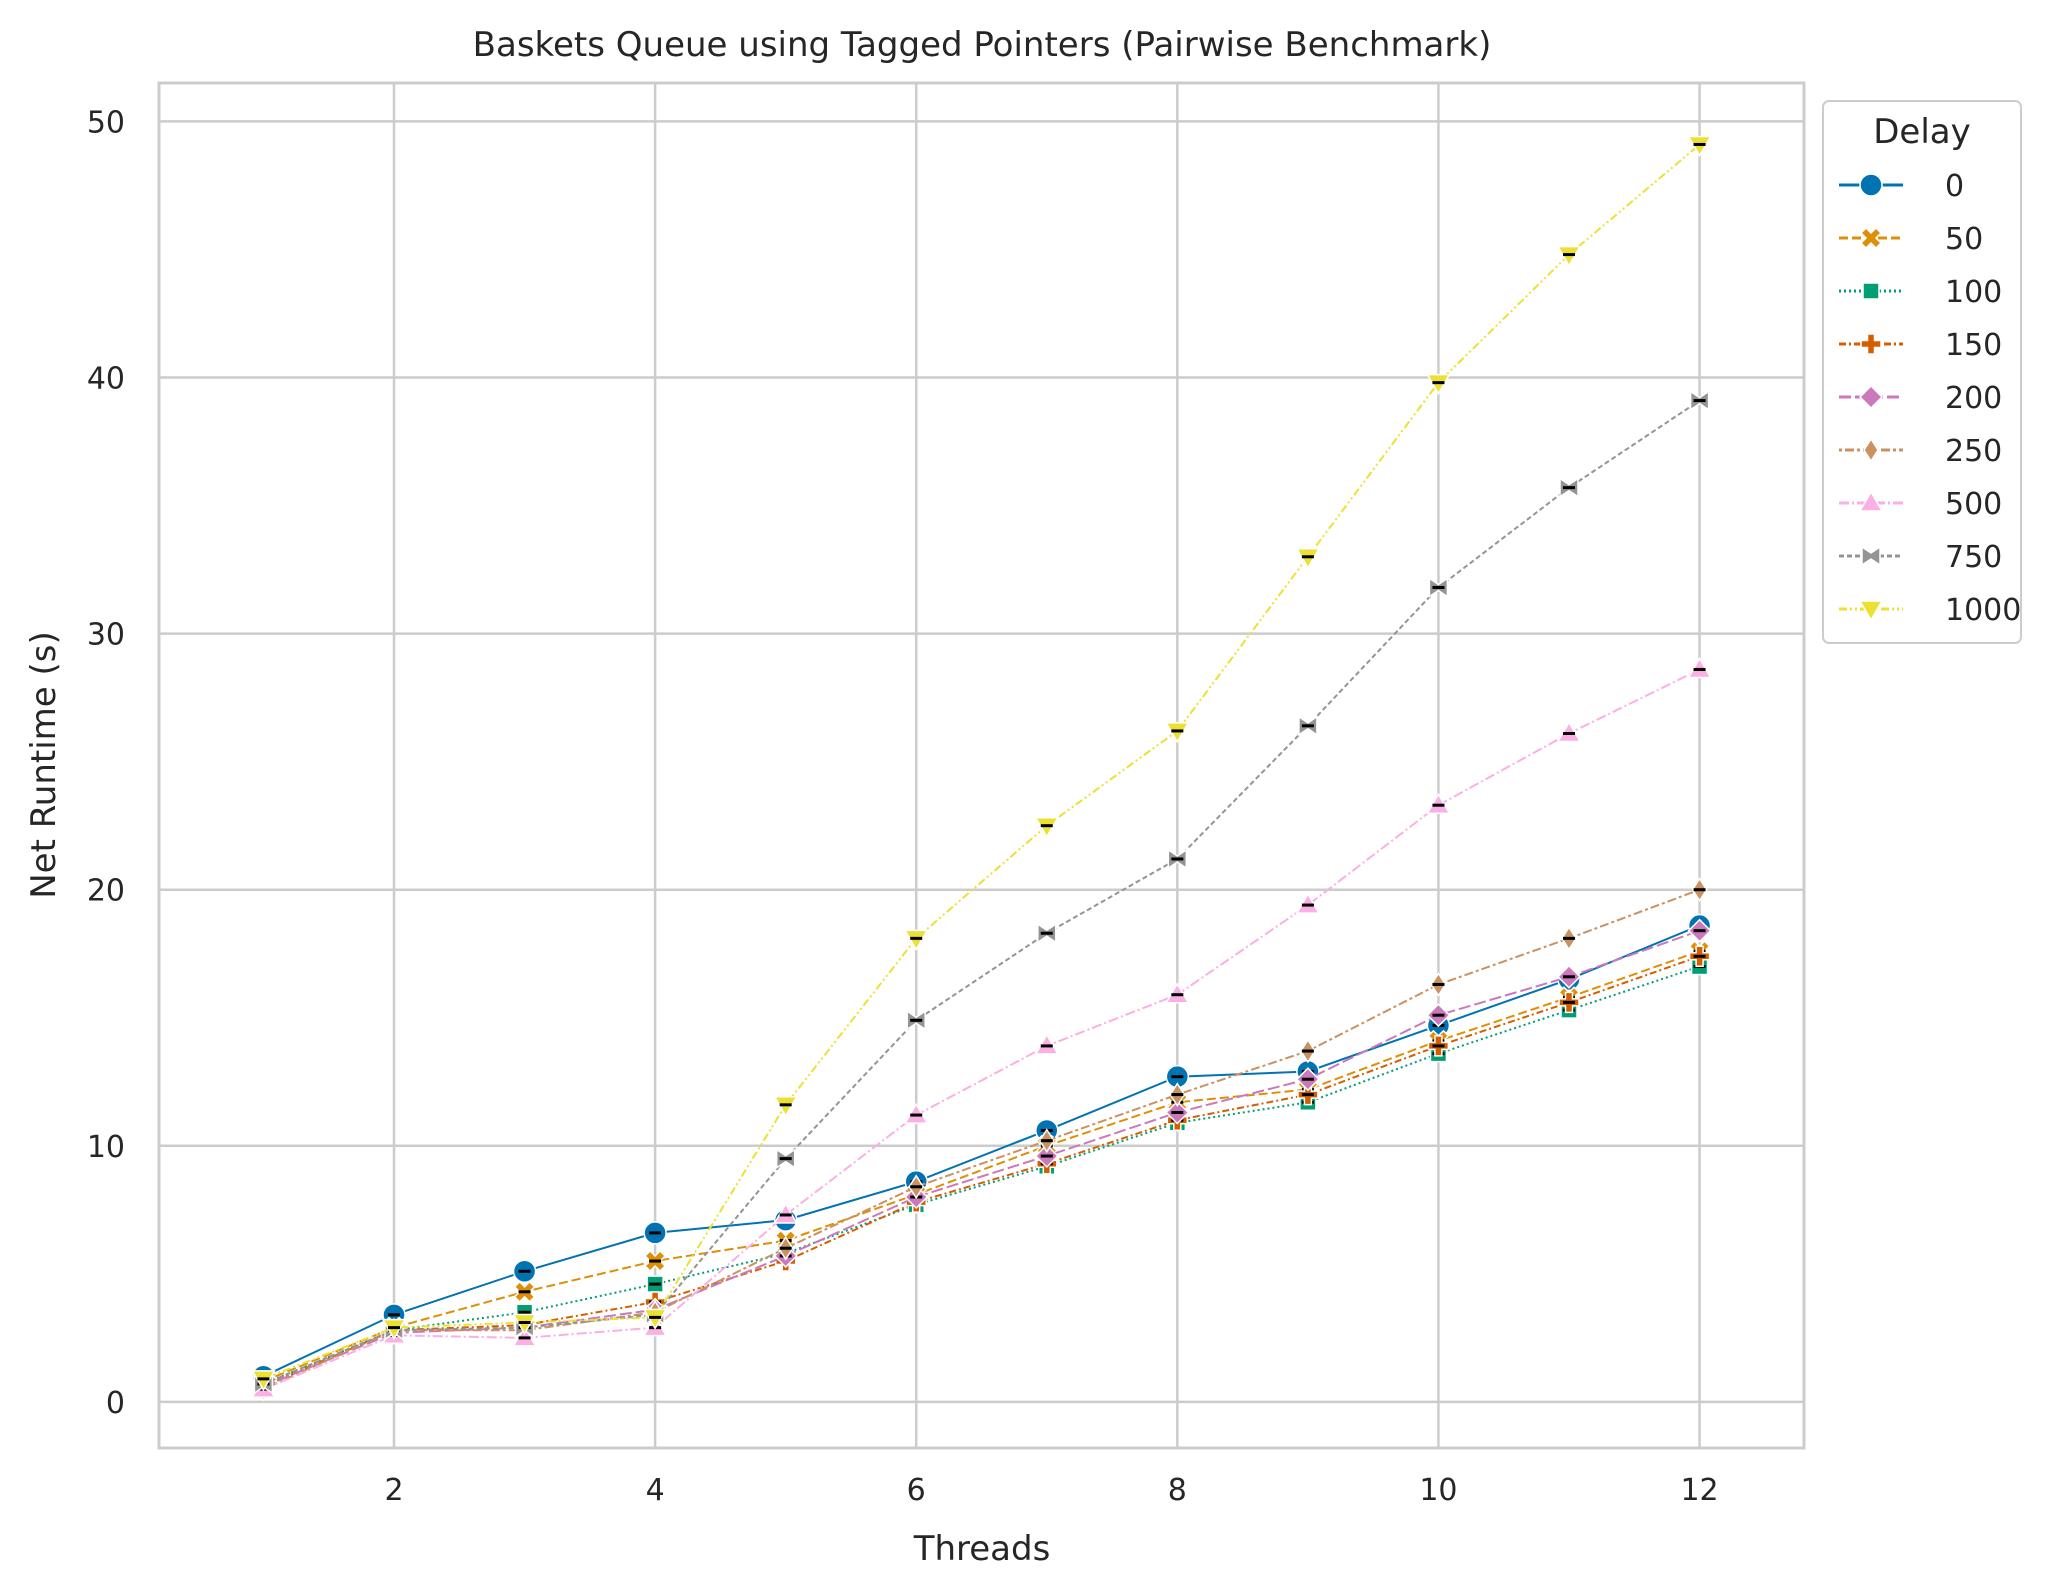  What do you see at coordinates (1973, 345) in the screenshot?
I see `legend-label: 150` at bounding box center [1973, 345].